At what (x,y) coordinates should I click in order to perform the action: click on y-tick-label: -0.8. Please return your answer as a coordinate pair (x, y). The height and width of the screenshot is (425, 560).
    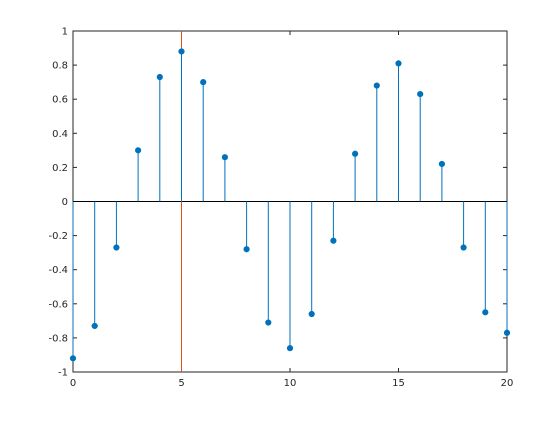
    Looking at the image, I should click on (58, 338).